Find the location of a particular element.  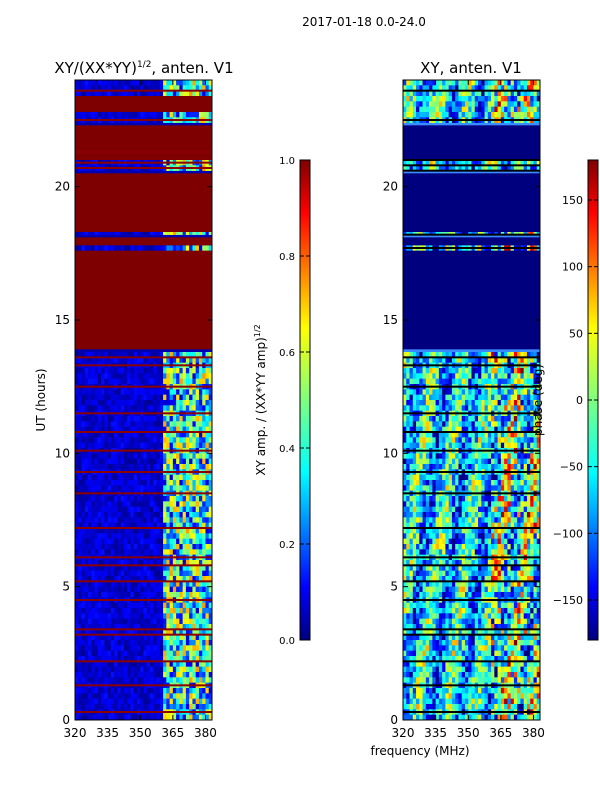

figure-suptitle: 2017-01-18 0.0-24.0 is located at coordinates (364, 22).